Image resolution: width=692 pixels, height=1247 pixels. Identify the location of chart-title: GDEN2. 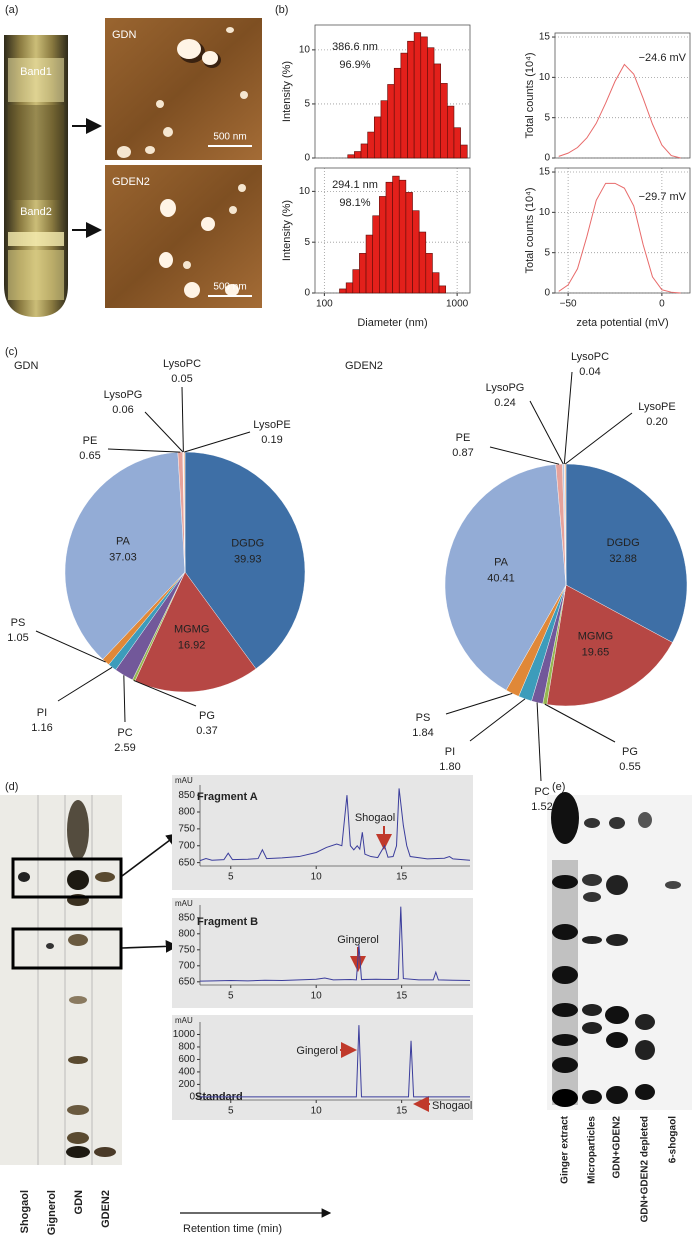
(364, 366).